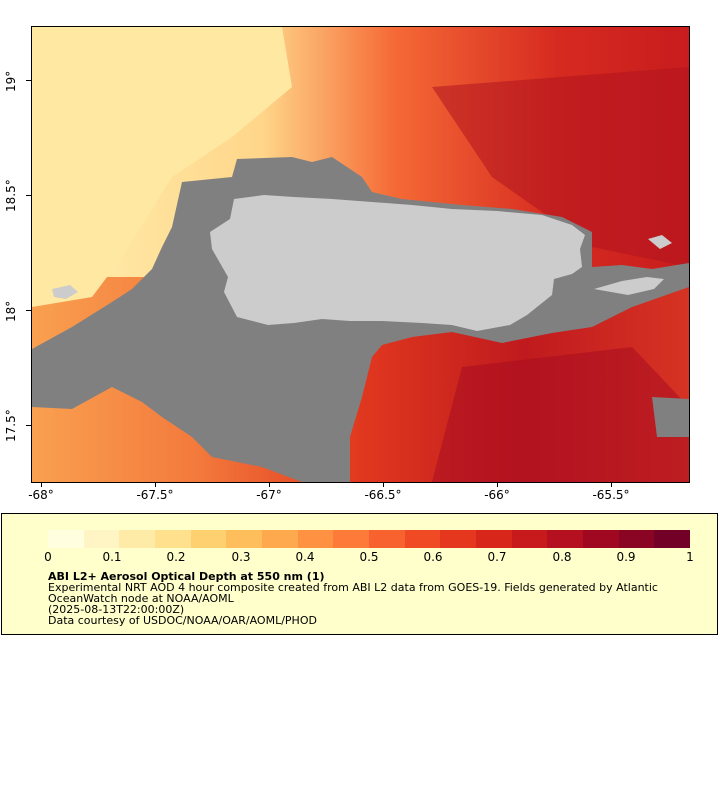 The height and width of the screenshot is (800, 720). Describe the element at coordinates (155, 495) in the screenshot. I see `lon-tick-label: -67.5°` at that location.